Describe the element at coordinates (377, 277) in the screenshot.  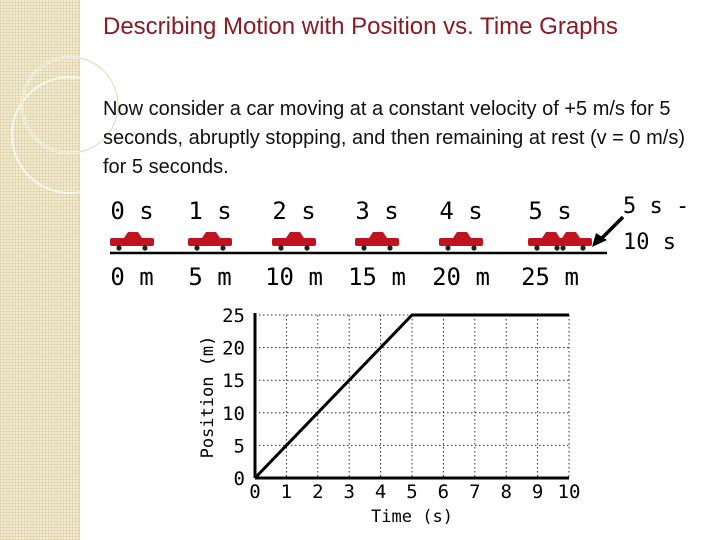
I see `position-label: 15 m` at that location.